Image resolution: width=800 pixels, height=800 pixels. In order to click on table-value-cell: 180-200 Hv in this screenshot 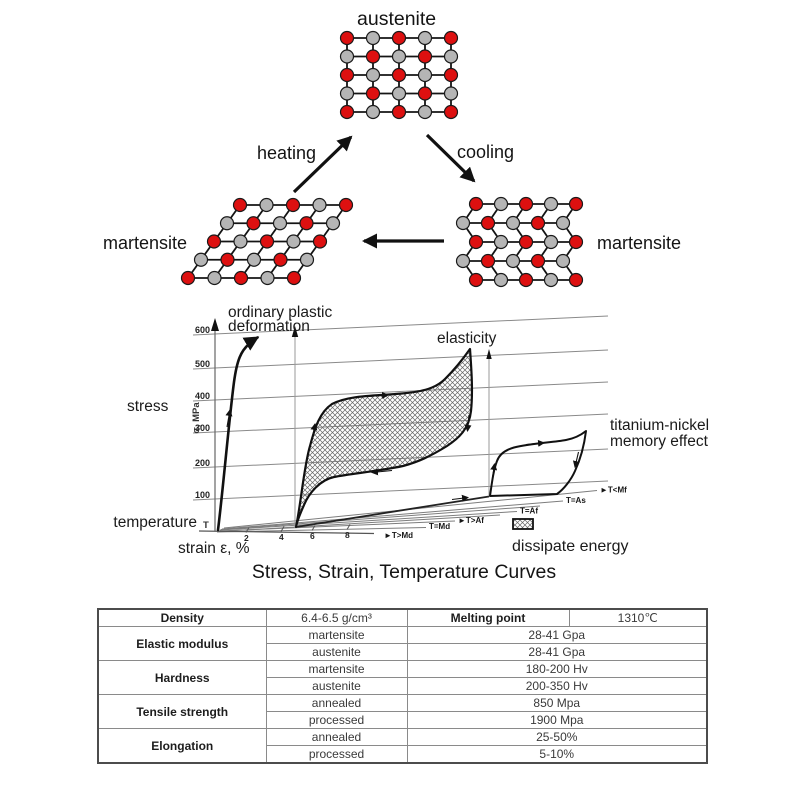, I will do `click(557, 669)`.